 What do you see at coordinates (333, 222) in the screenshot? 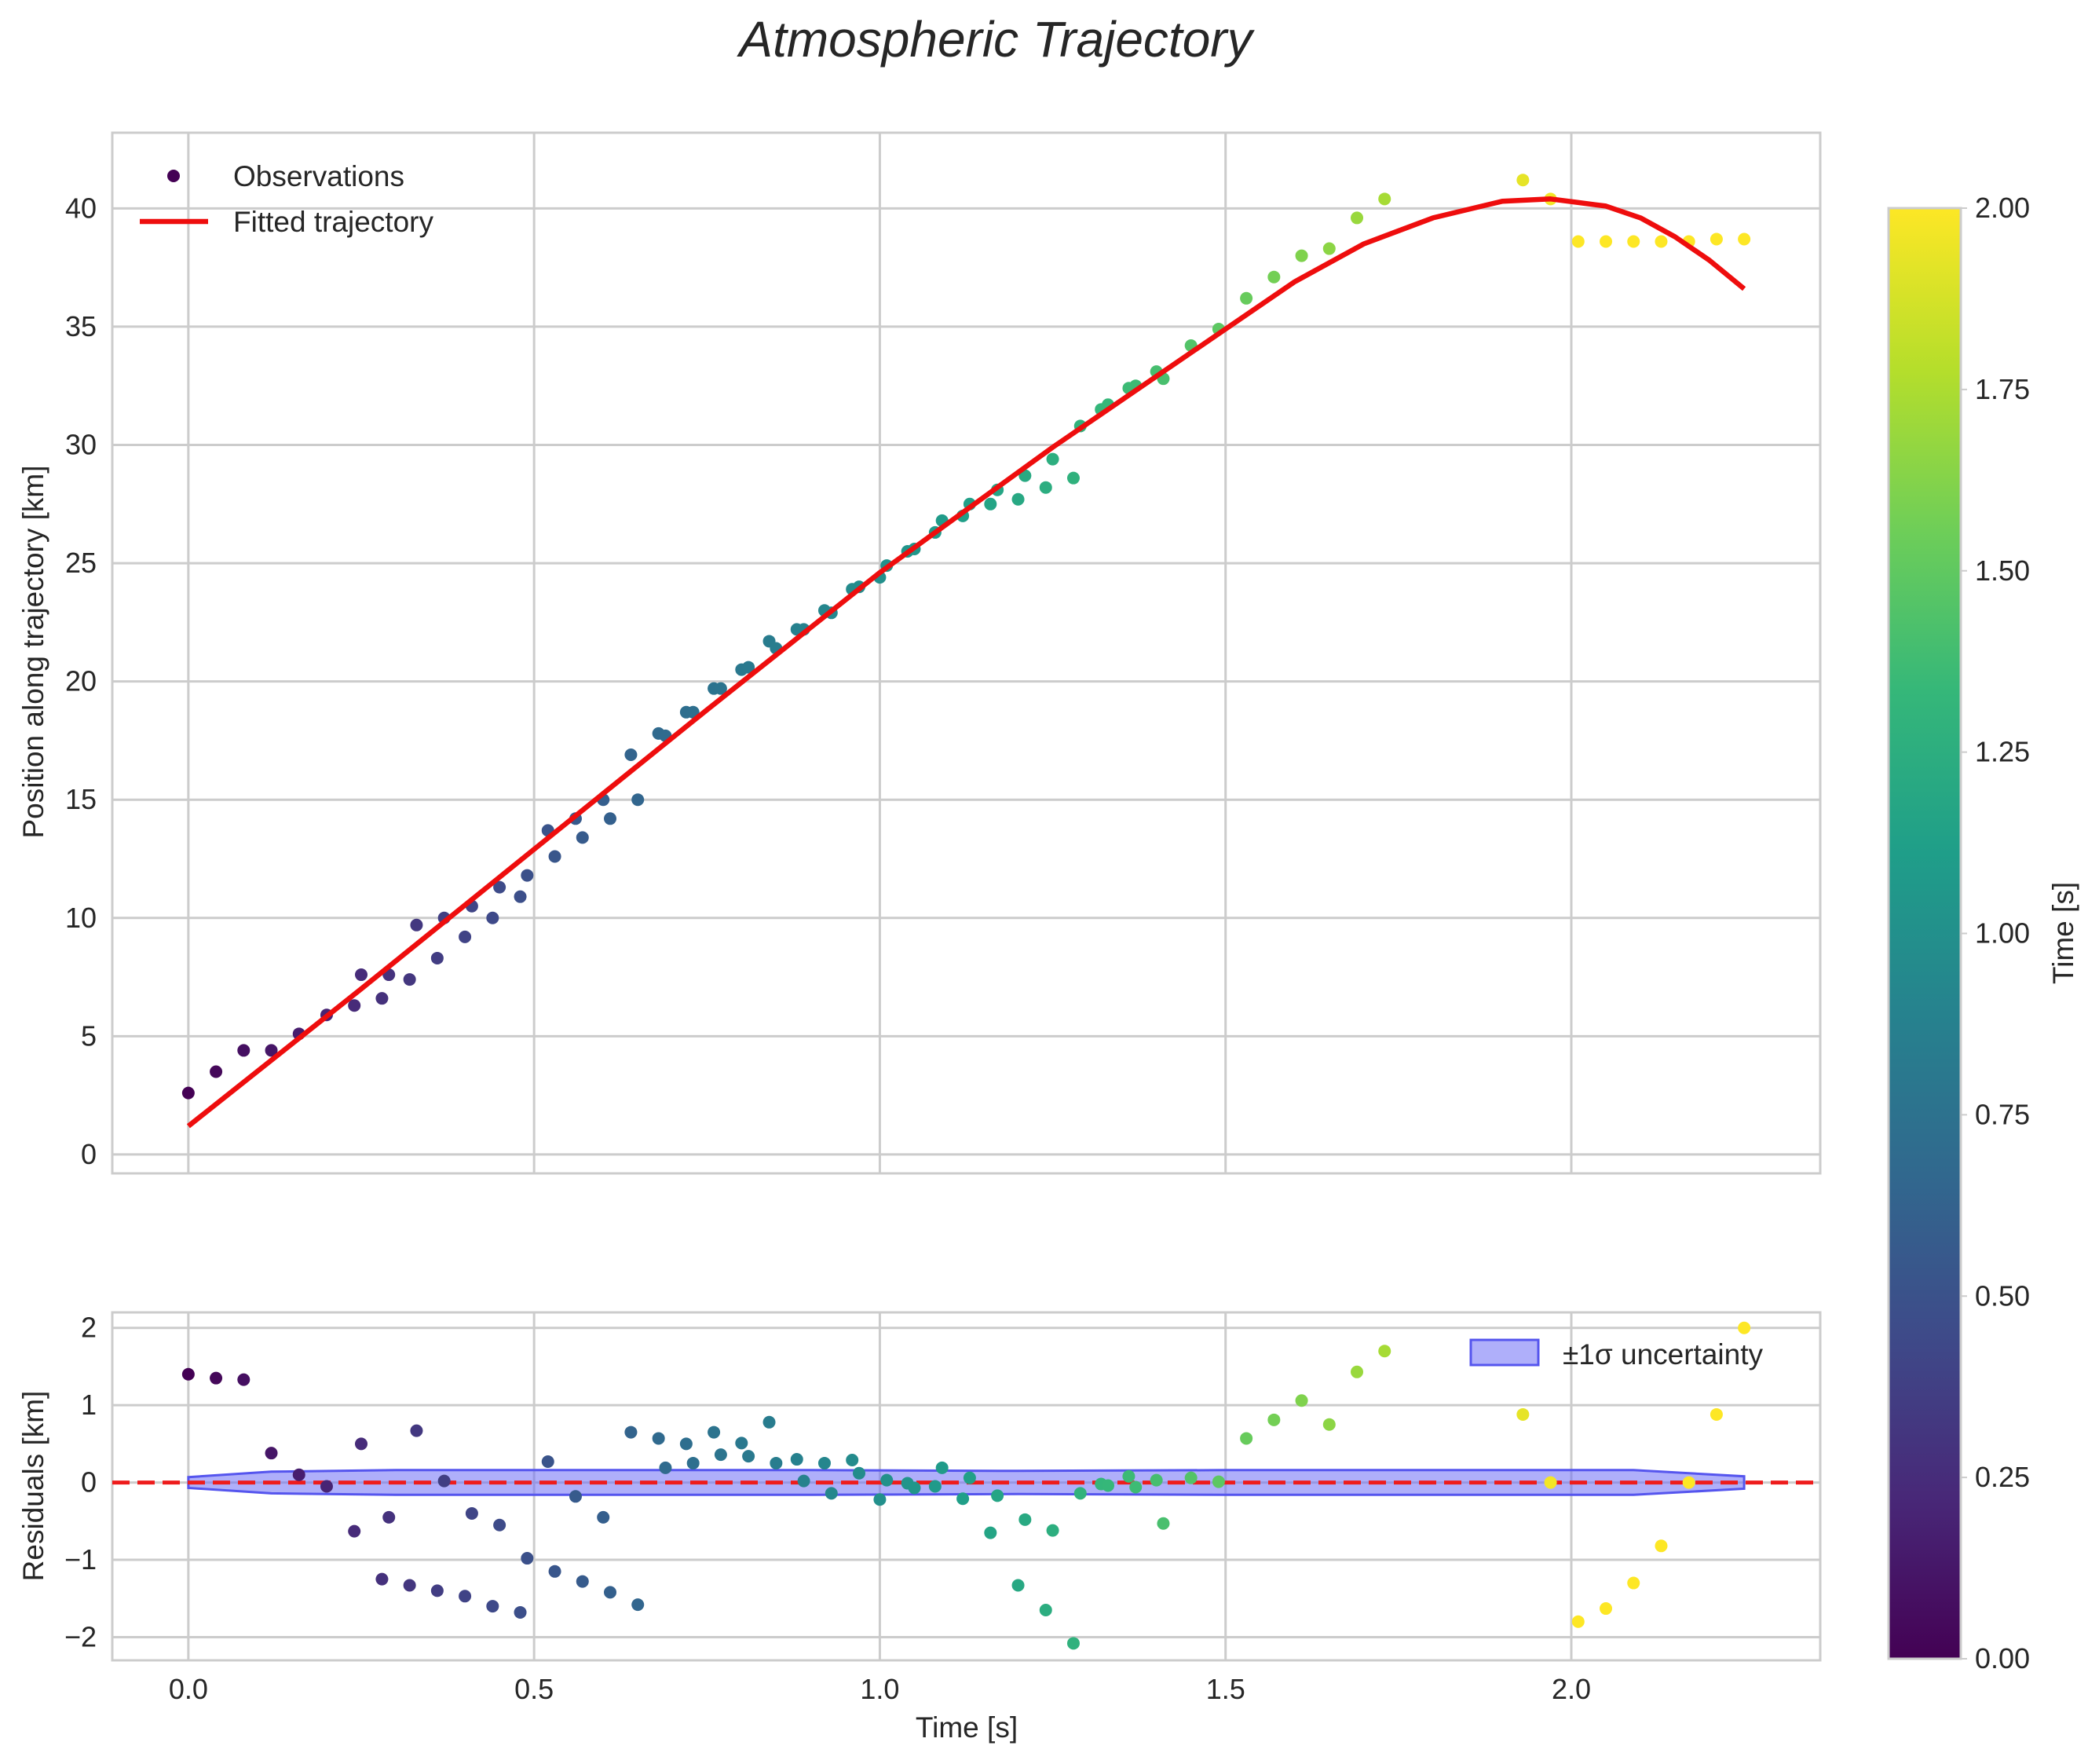
I see `legend-fitted-trajectory-label: Fitted trajectory` at bounding box center [333, 222].